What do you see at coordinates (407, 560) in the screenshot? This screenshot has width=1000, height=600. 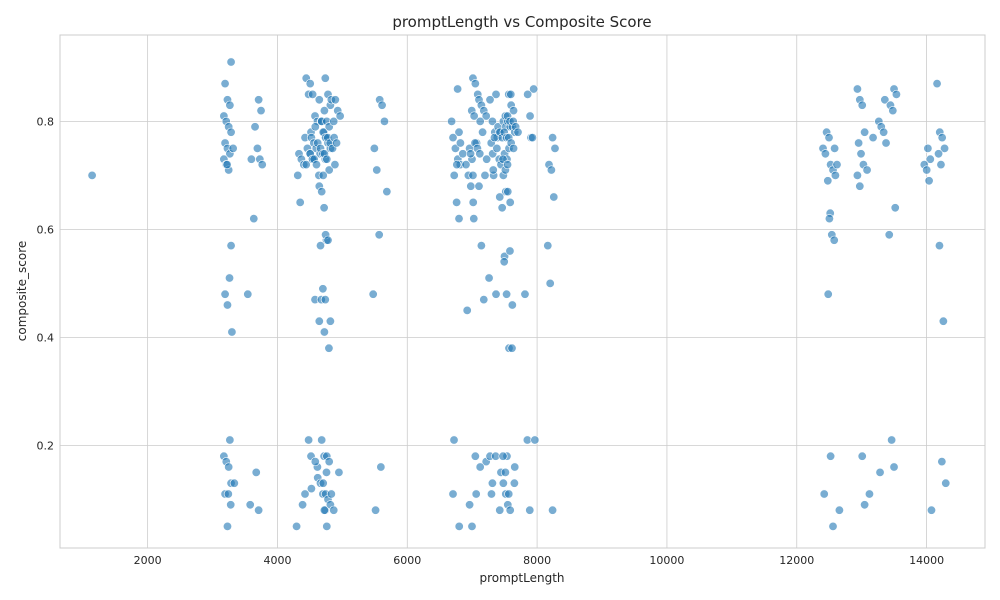 I see `x-tick-label: 6000` at bounding box center [407, 560].